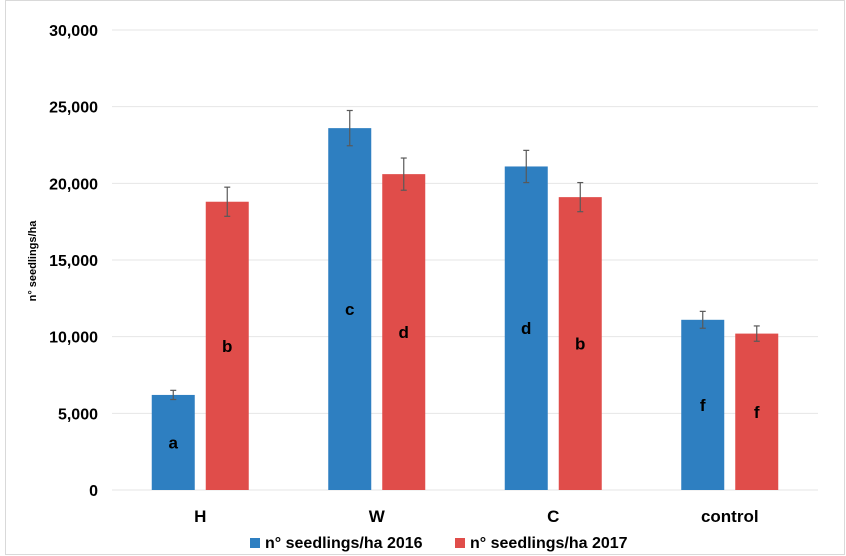 The height and width of the screenshot is (556, 846). Describe the element at coordinates (73, 31) in the screenshot. I see `y-tick-label: 30,000` at that location.